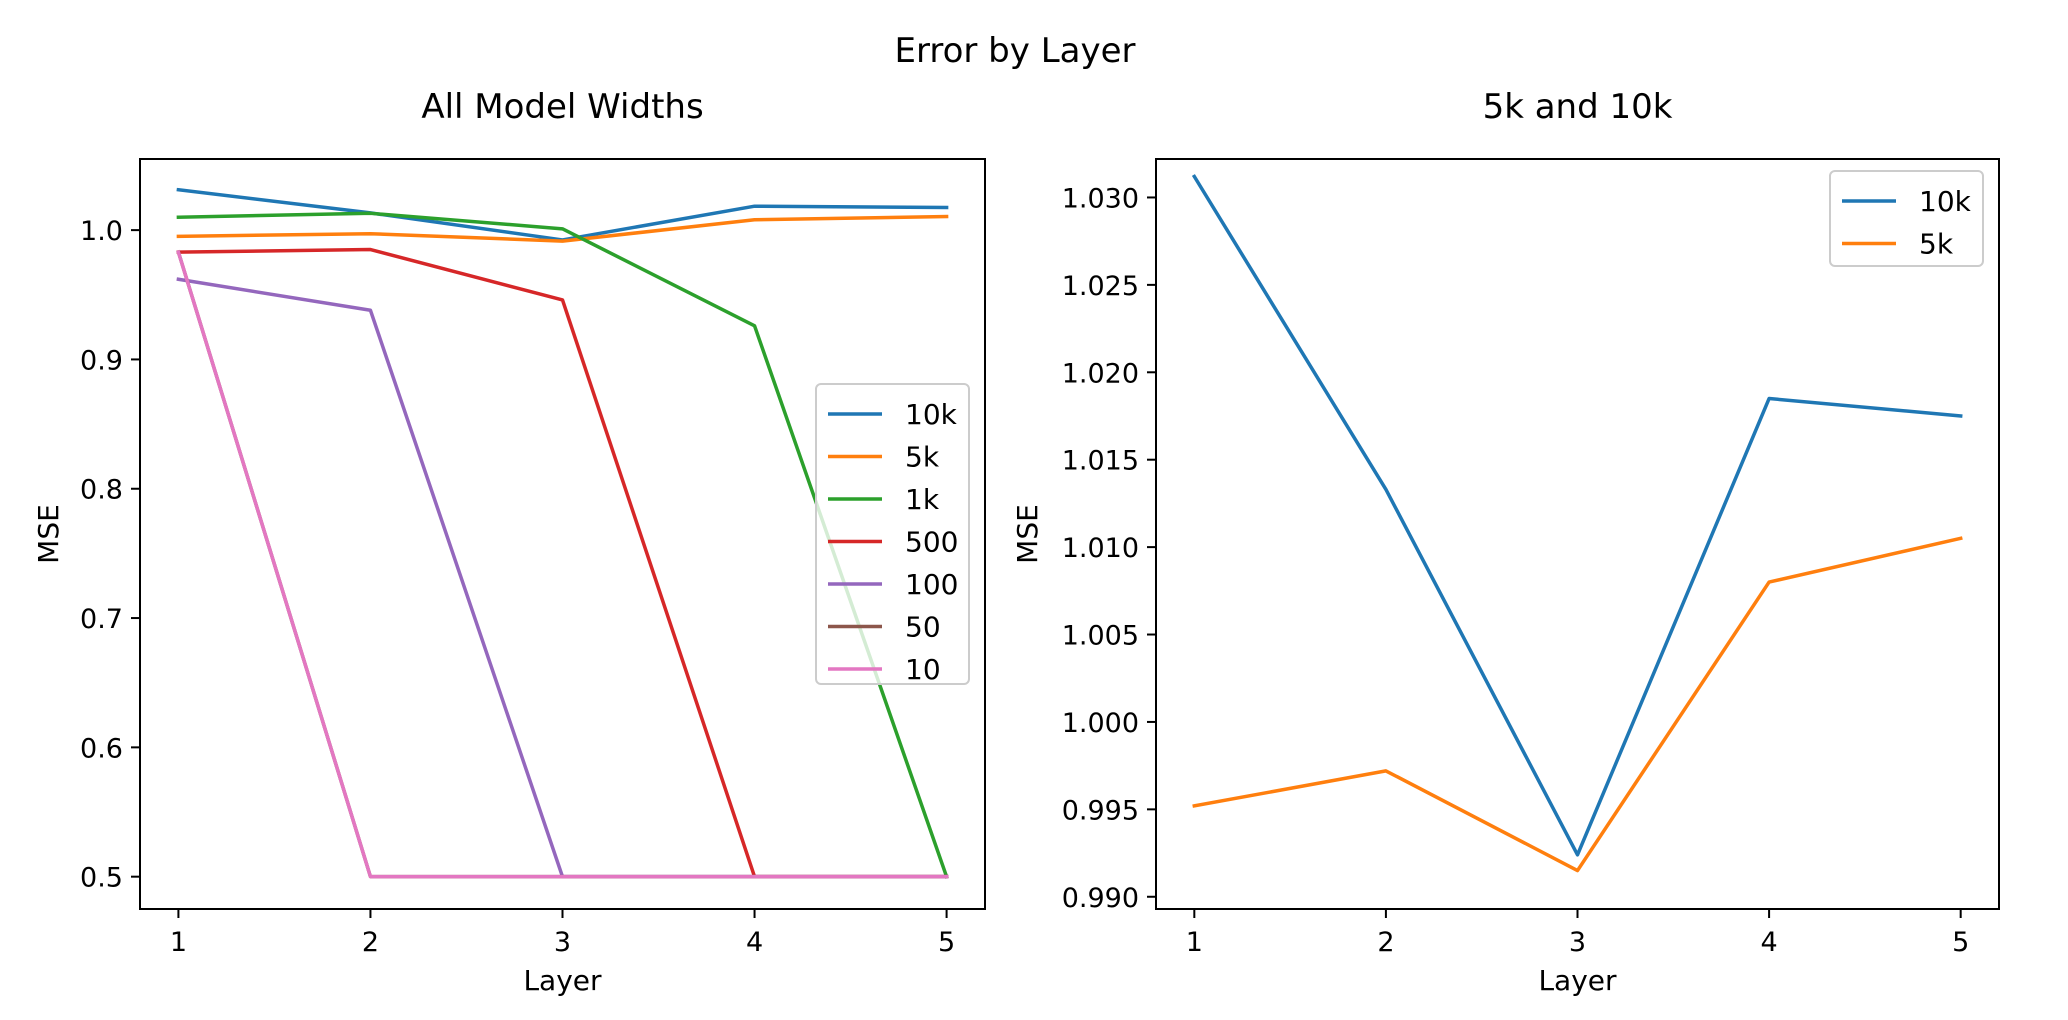  Describe the element at coordinates (1100, 198) in the screenshot. I see `y-tick-label: 1.030` at that location.